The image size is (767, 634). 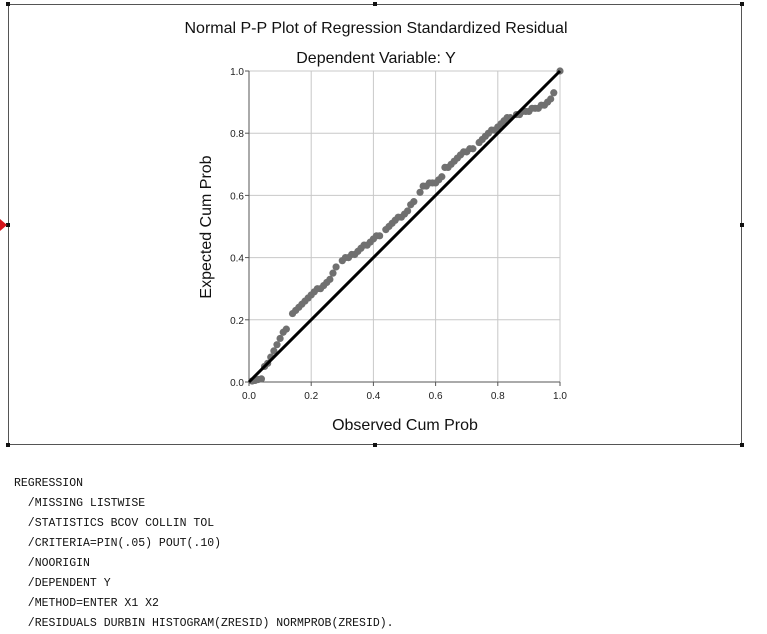 What do you see at coordinates (375, 4) in the screenshot?
I see `resize-handle-top-middle` at bounding box center [375, 4].